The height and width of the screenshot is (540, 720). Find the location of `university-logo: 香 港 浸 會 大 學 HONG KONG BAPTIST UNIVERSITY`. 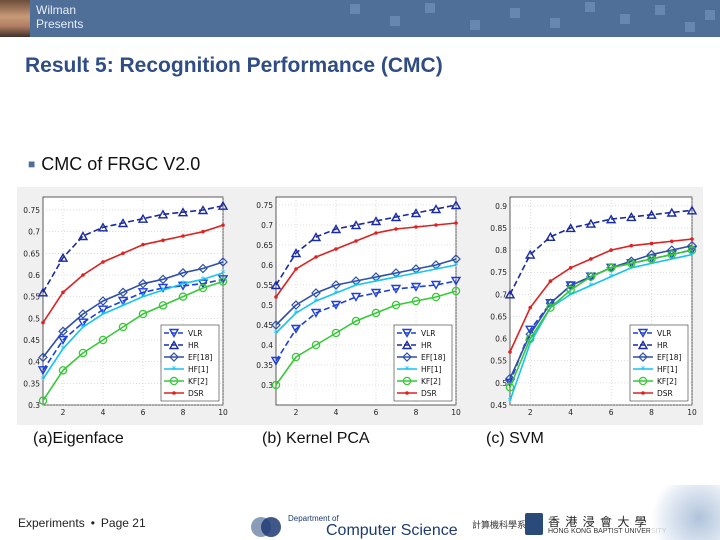

university-logo: 香 港 浸 會 大 學 HONG KONG BAPTIST UNIVERSITY is located at coordinates (622, 525).